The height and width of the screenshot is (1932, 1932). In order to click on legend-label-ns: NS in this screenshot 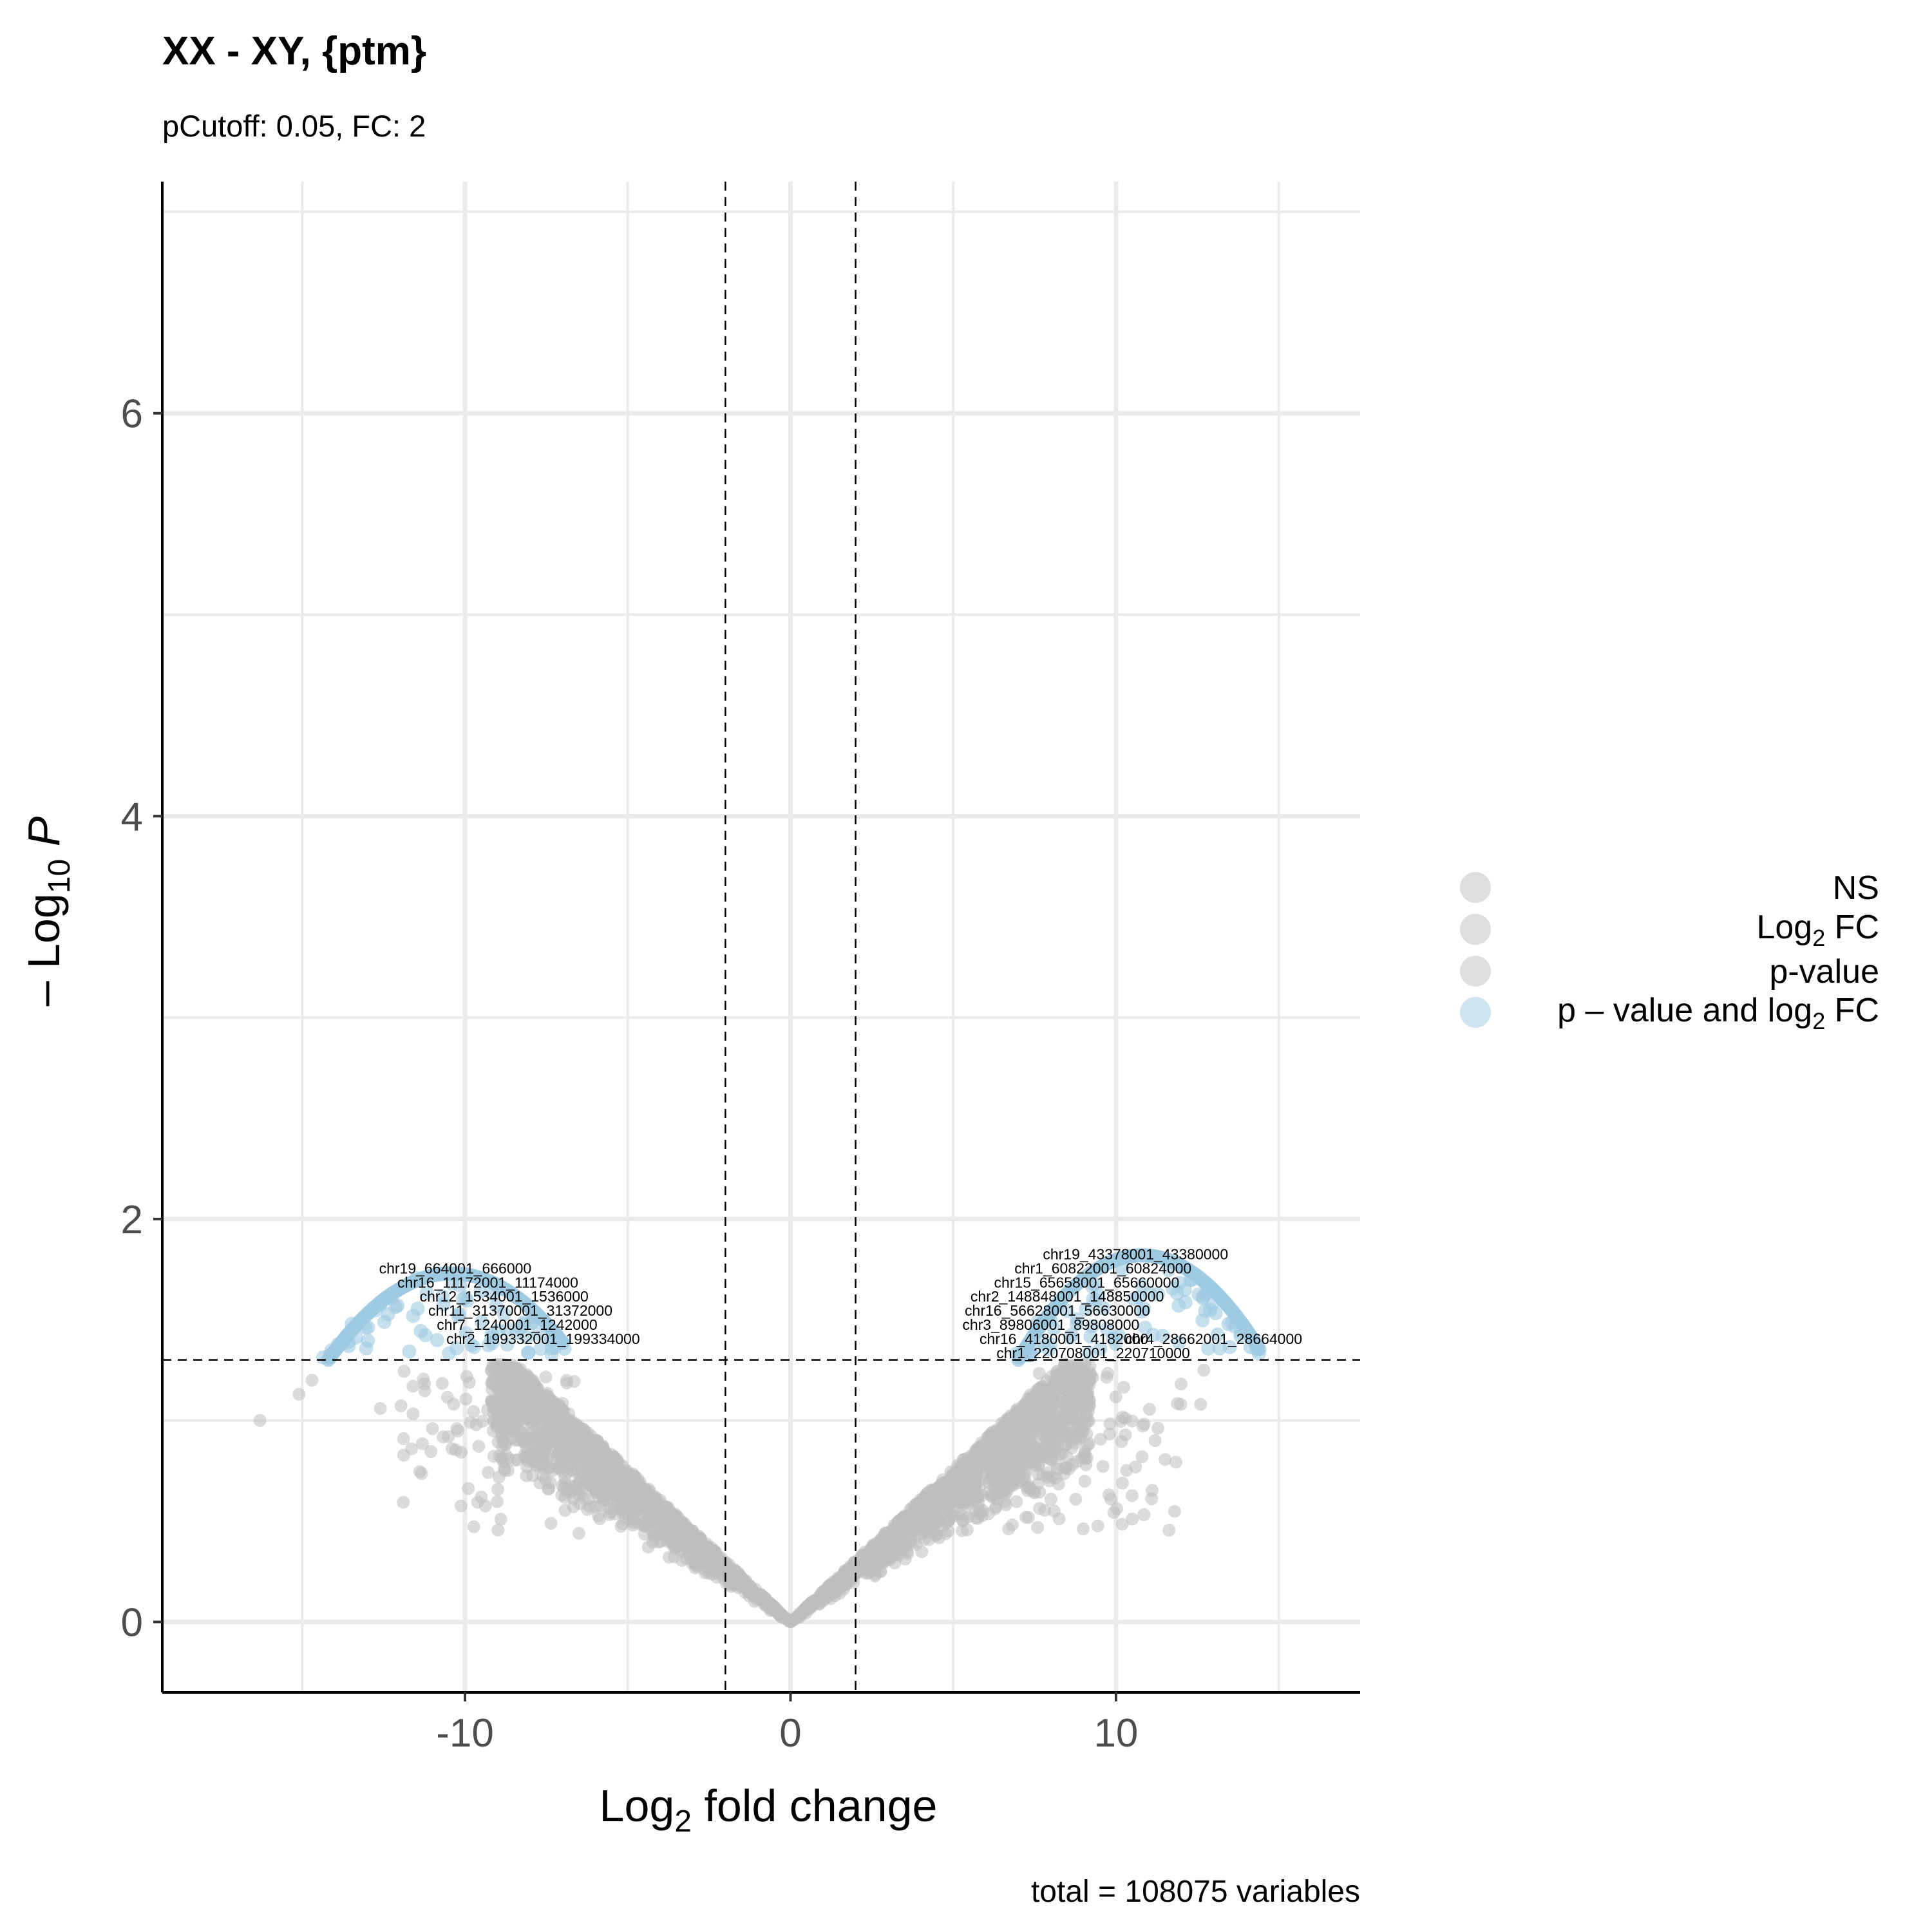, I will do `click(1856, 888)`.